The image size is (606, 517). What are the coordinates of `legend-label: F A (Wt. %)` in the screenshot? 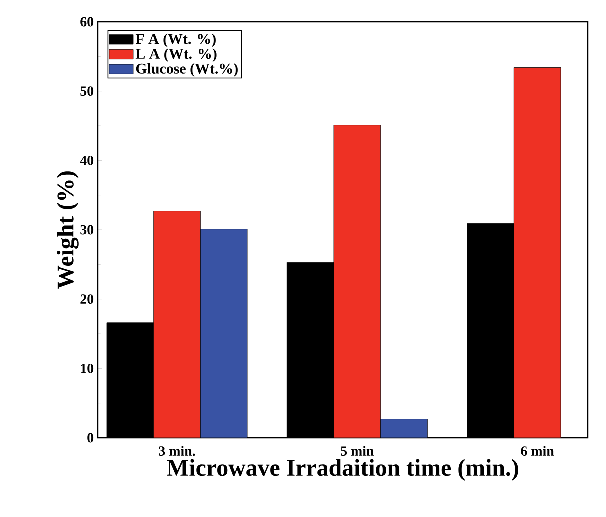 It's located at (176, 41).